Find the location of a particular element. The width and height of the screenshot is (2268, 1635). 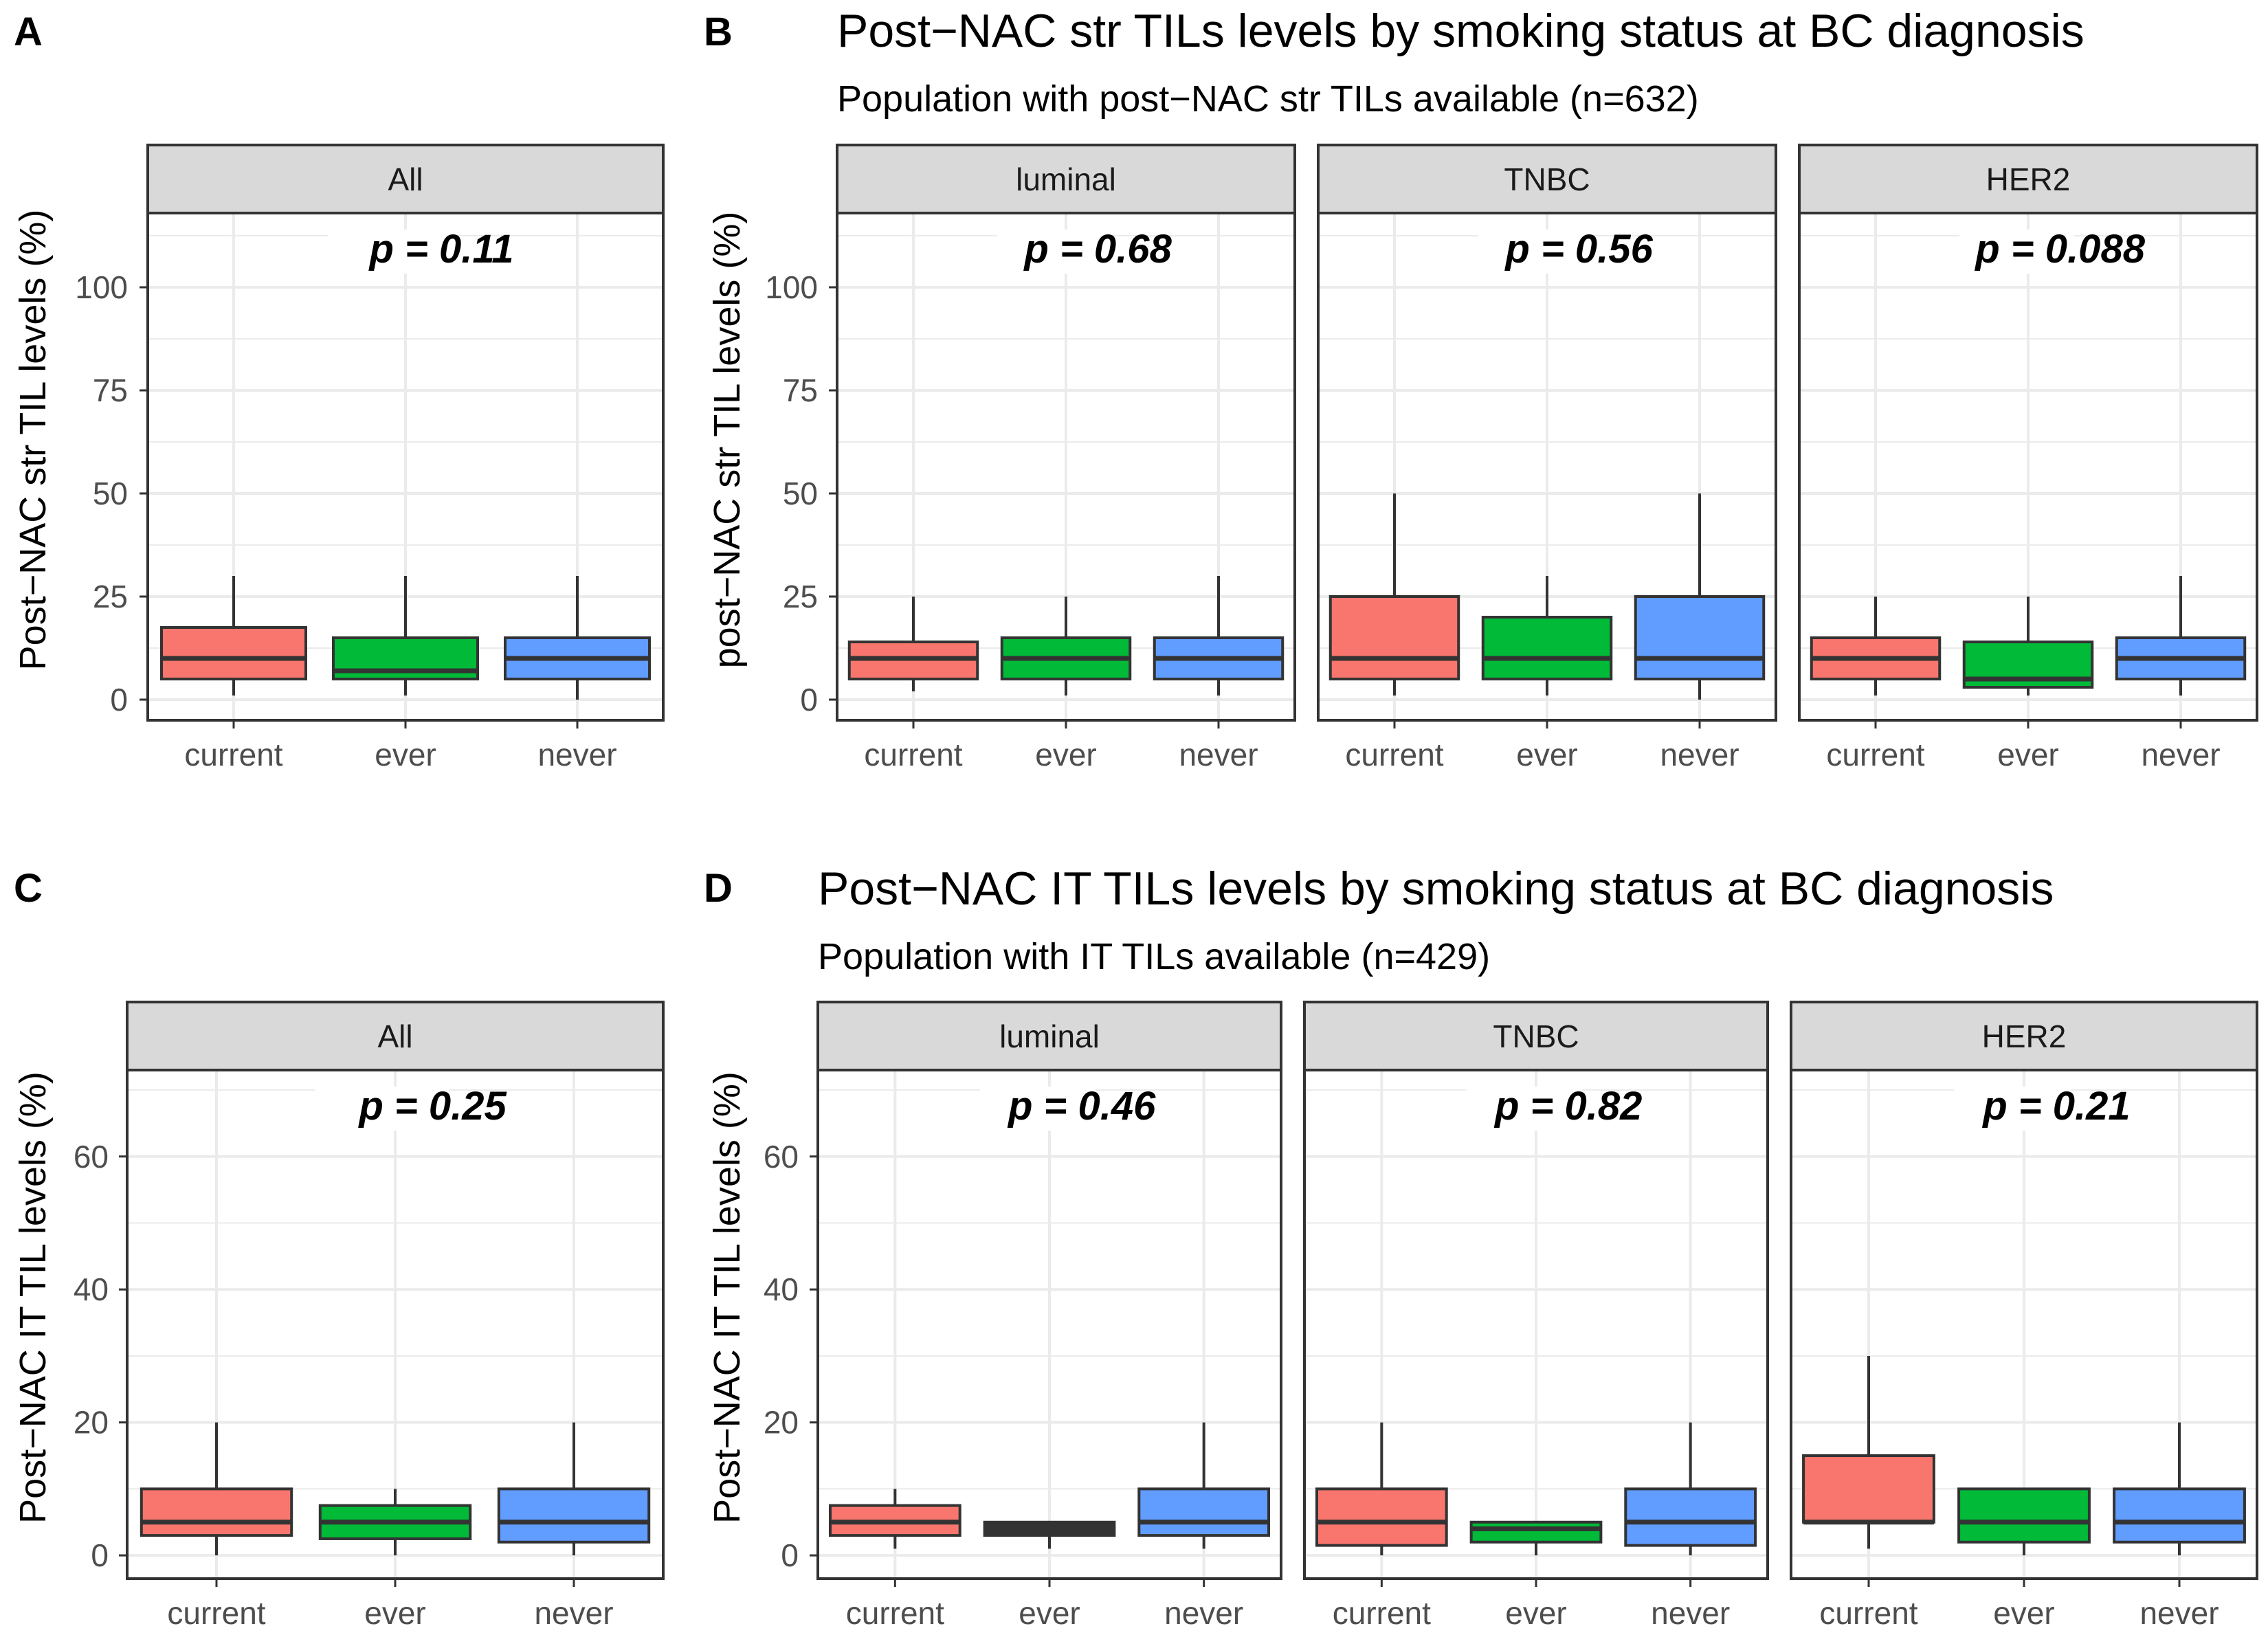

facet-all: All p = 0.25 current ever never is located at coordinates (396, 1316).